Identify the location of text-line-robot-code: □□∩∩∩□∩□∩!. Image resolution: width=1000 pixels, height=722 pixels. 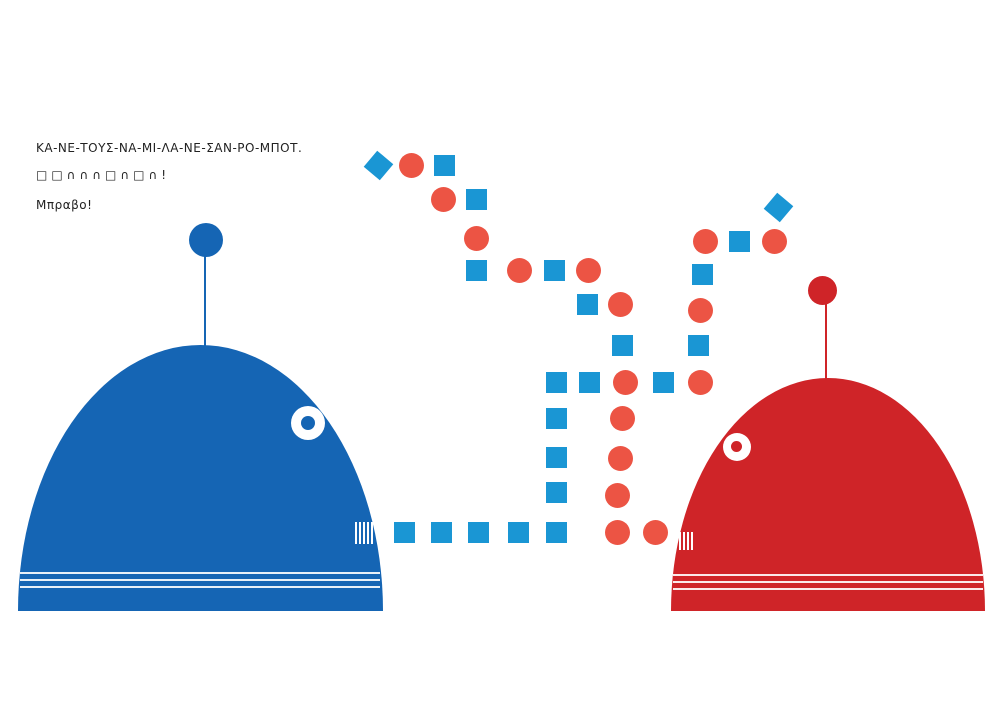
(103, 175).